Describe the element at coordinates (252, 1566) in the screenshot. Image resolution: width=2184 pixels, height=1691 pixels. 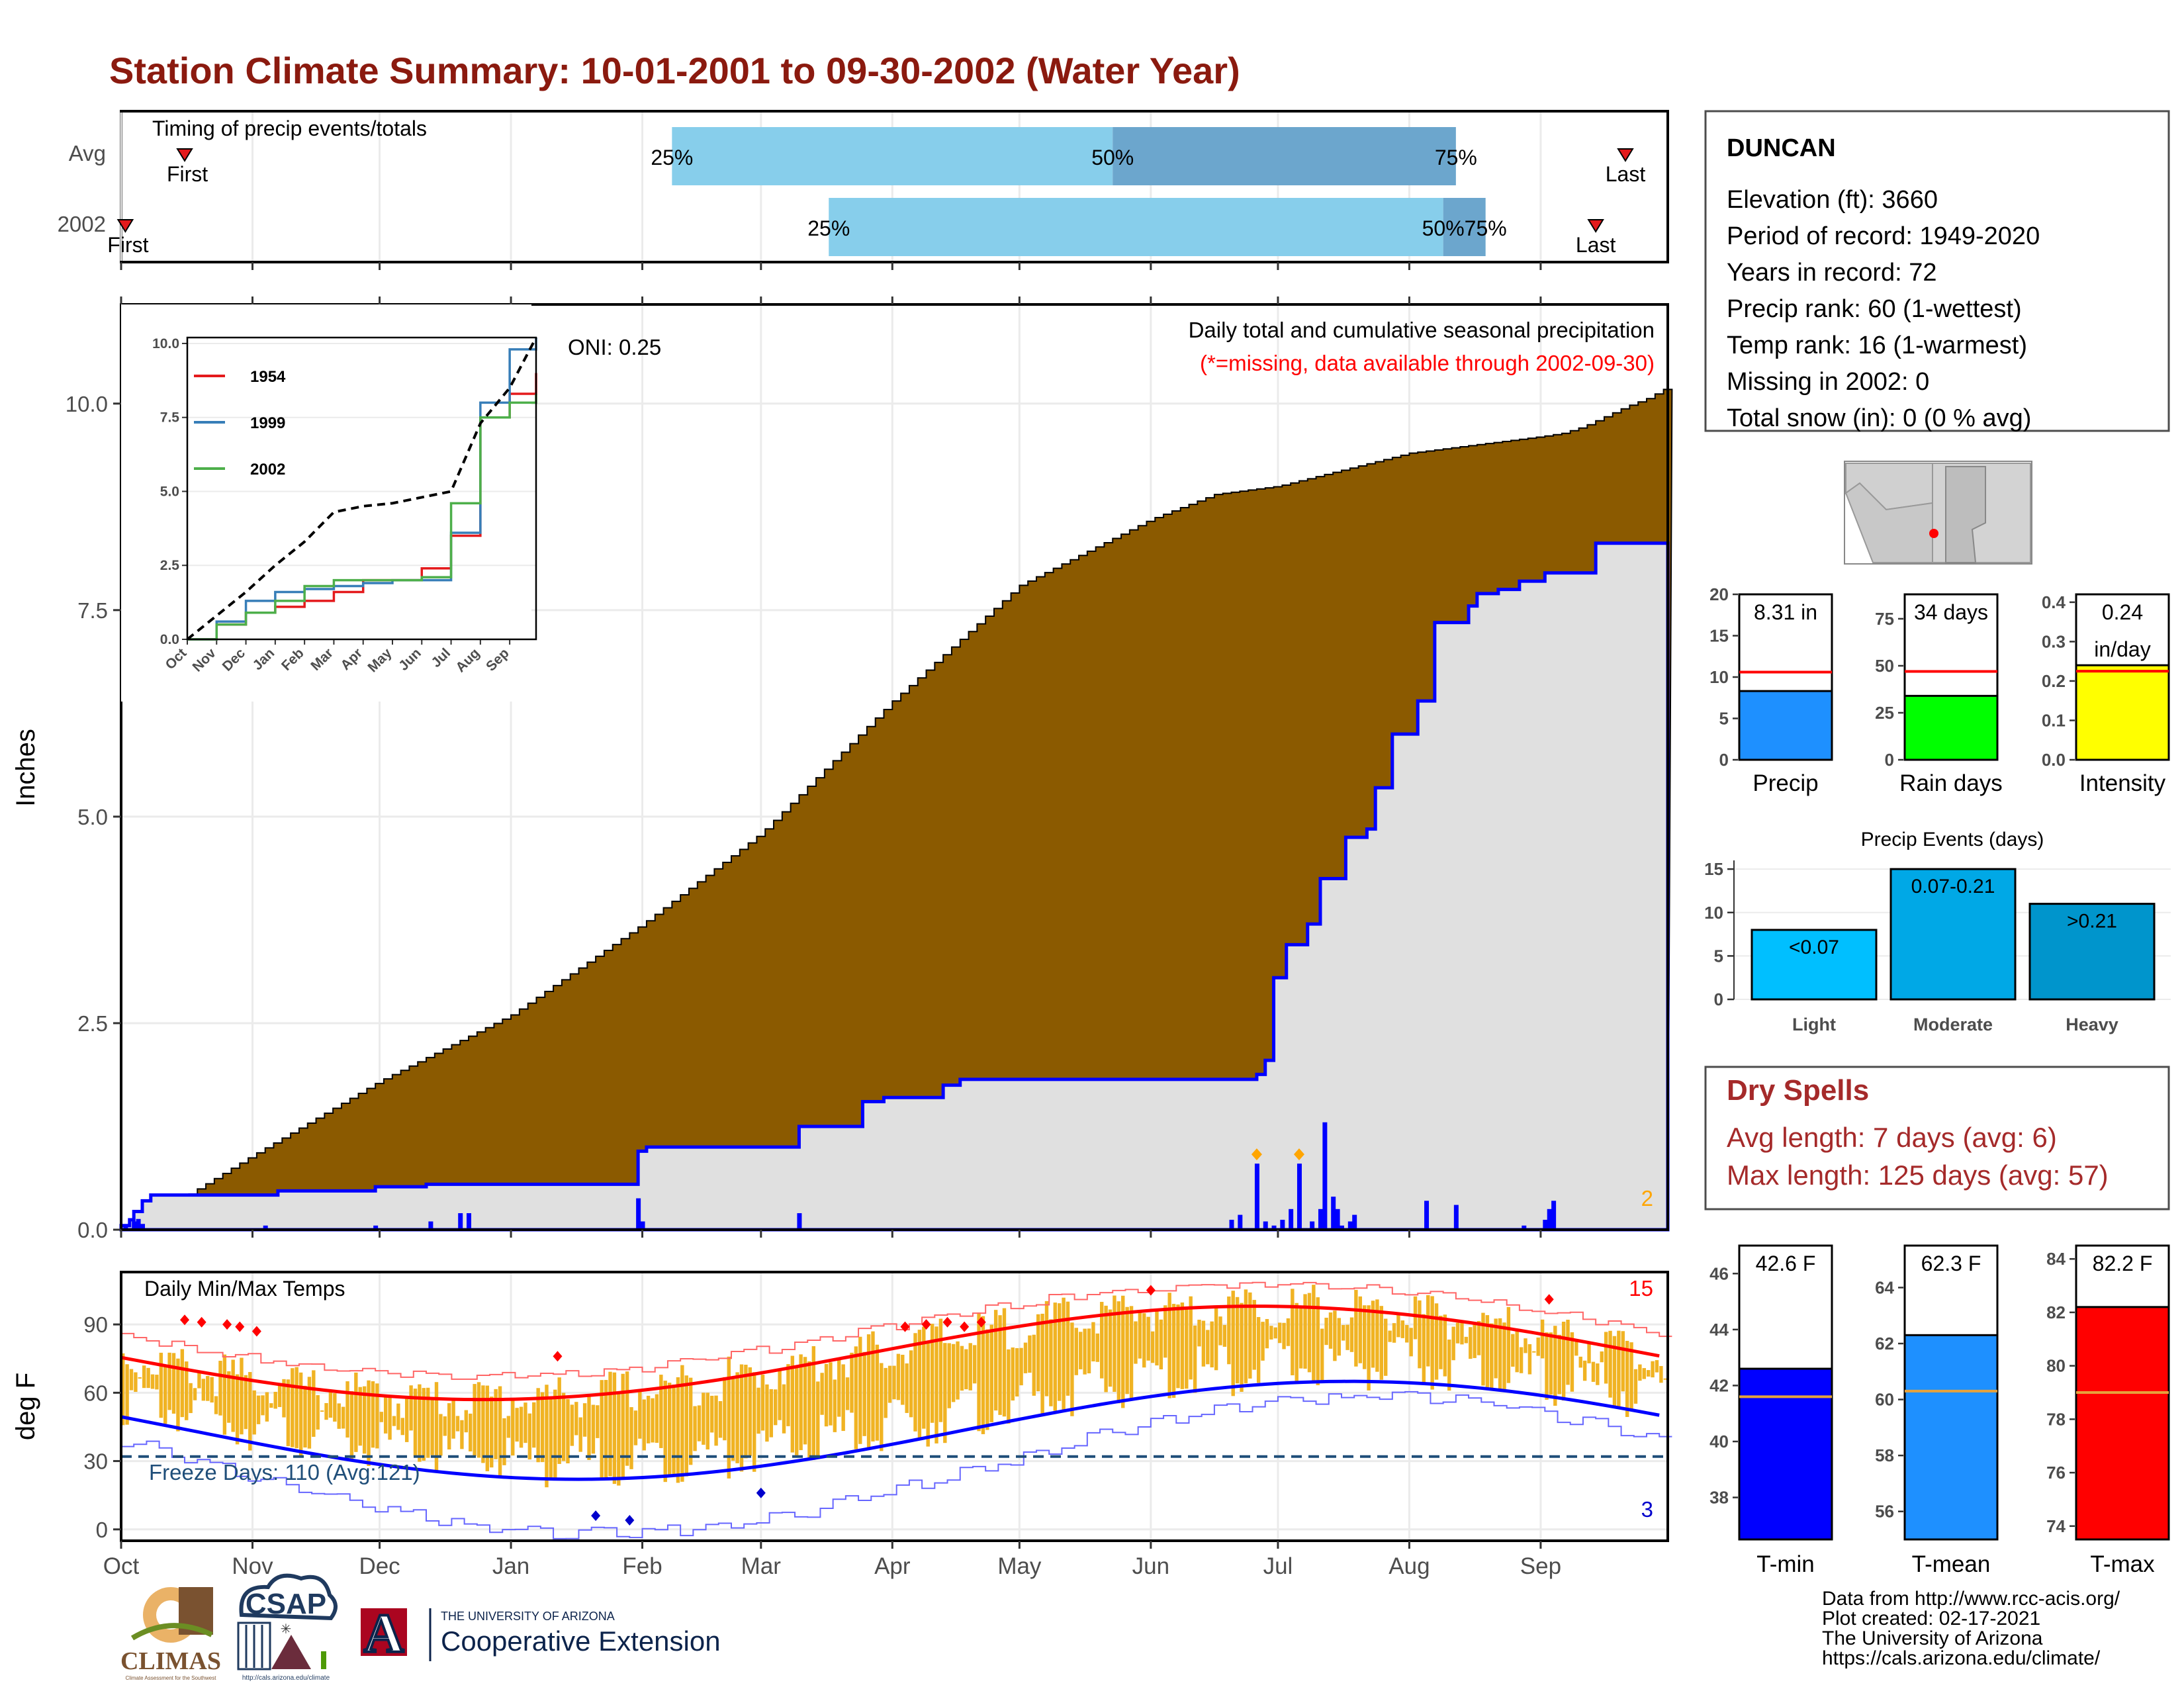
I see `month-label-nov: Nov` at that location.